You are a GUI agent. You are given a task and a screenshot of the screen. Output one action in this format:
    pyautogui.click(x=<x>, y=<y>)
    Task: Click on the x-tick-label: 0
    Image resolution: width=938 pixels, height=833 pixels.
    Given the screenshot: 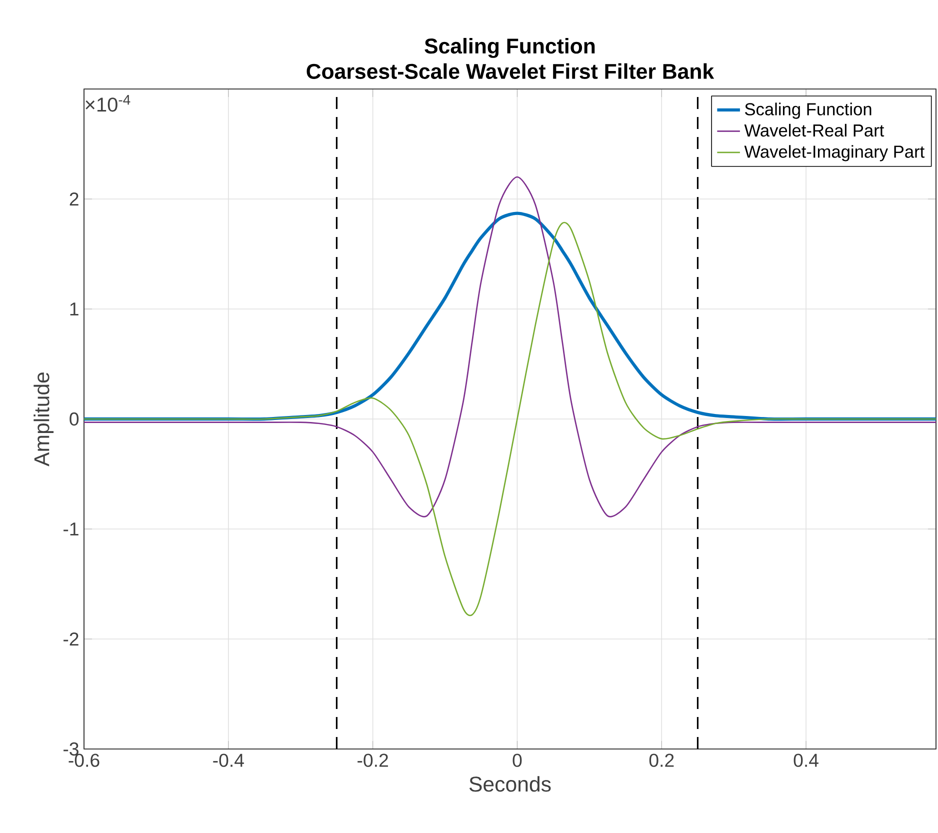 What is the action you would take?
    pyautogui.click(x=517, y=760)
    